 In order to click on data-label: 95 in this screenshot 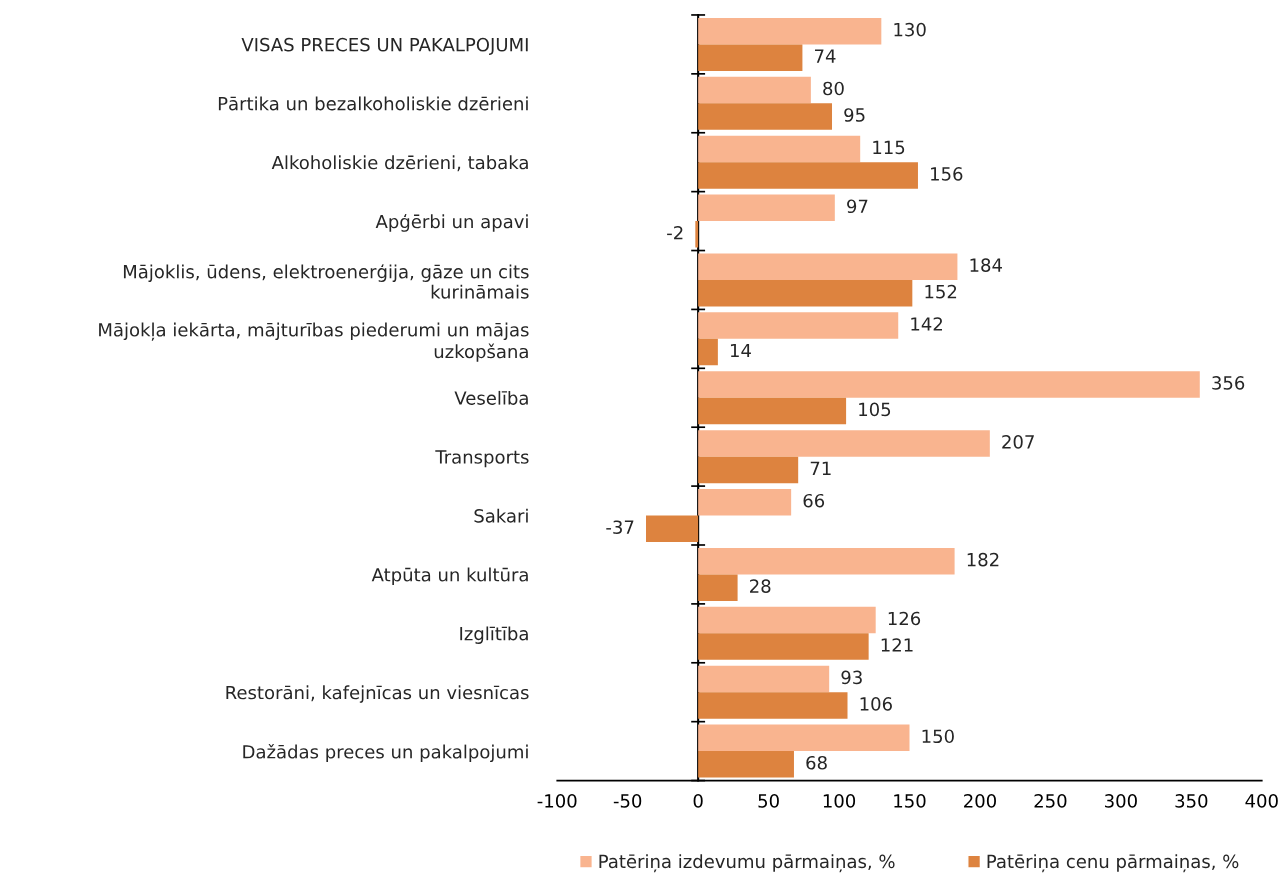, I will do `click(854, 115)`.